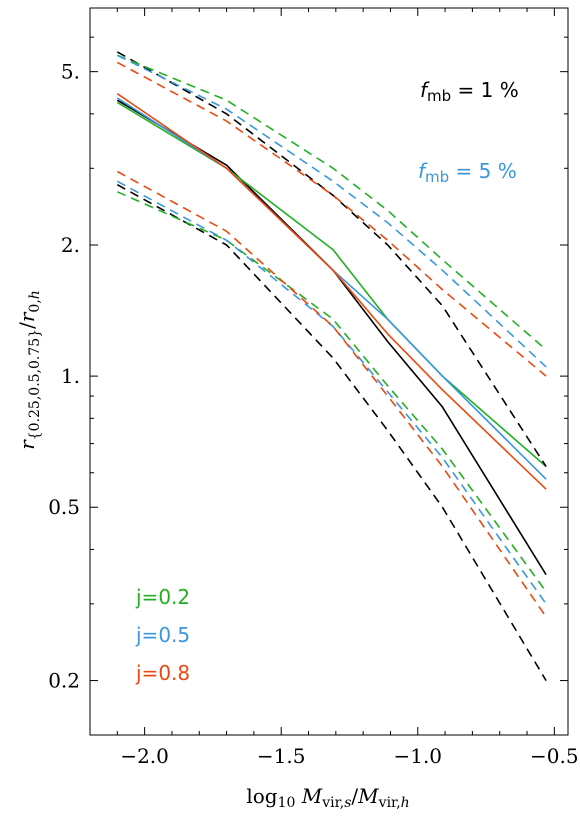 Image resolution: width=580 pixels, height=817 pixels. I want to click on y-tick-label: 5., so click(70, 72).